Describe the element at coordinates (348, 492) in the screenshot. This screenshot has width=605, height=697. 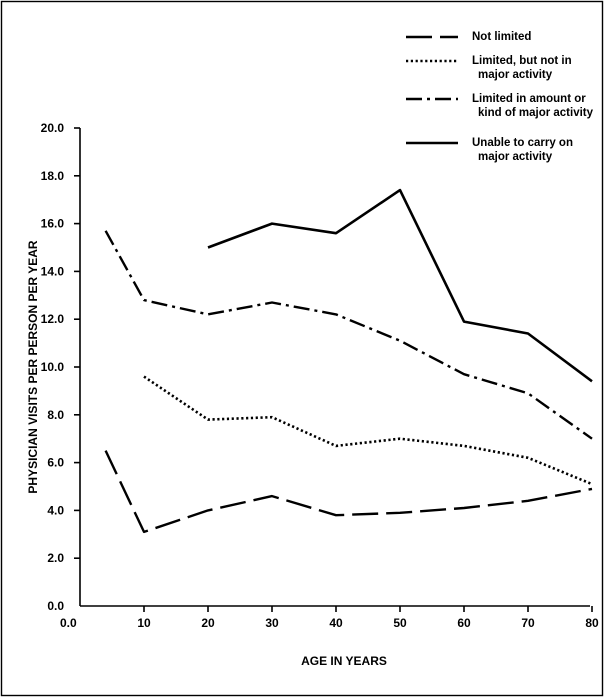
I see `series-line-not-limited` at that location.